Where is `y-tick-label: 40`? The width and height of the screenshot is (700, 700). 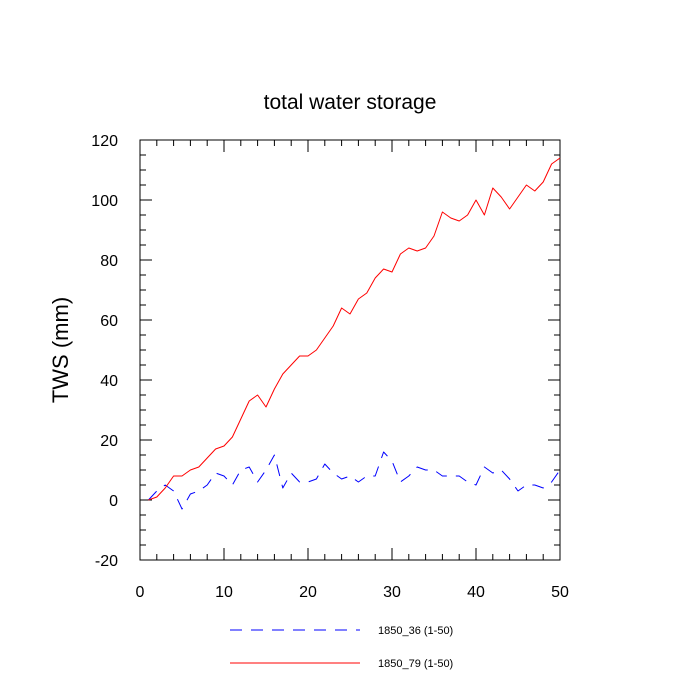 y-tick-label: 40 is located at coordinates (109, 381).